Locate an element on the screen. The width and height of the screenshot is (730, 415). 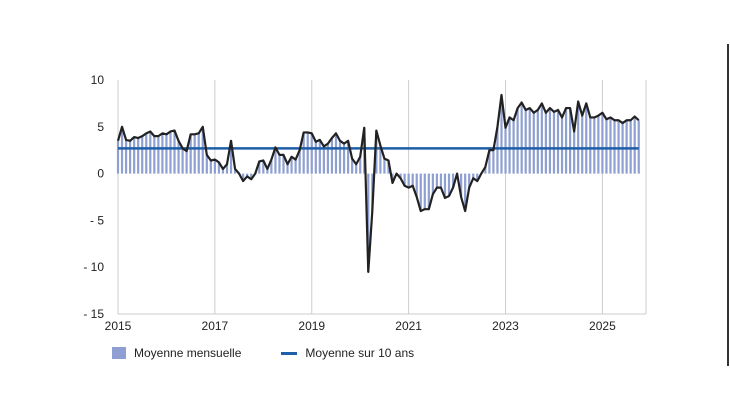
legend-label-average: Moyenne sur 10 ans is located at coordinates (360, 353).